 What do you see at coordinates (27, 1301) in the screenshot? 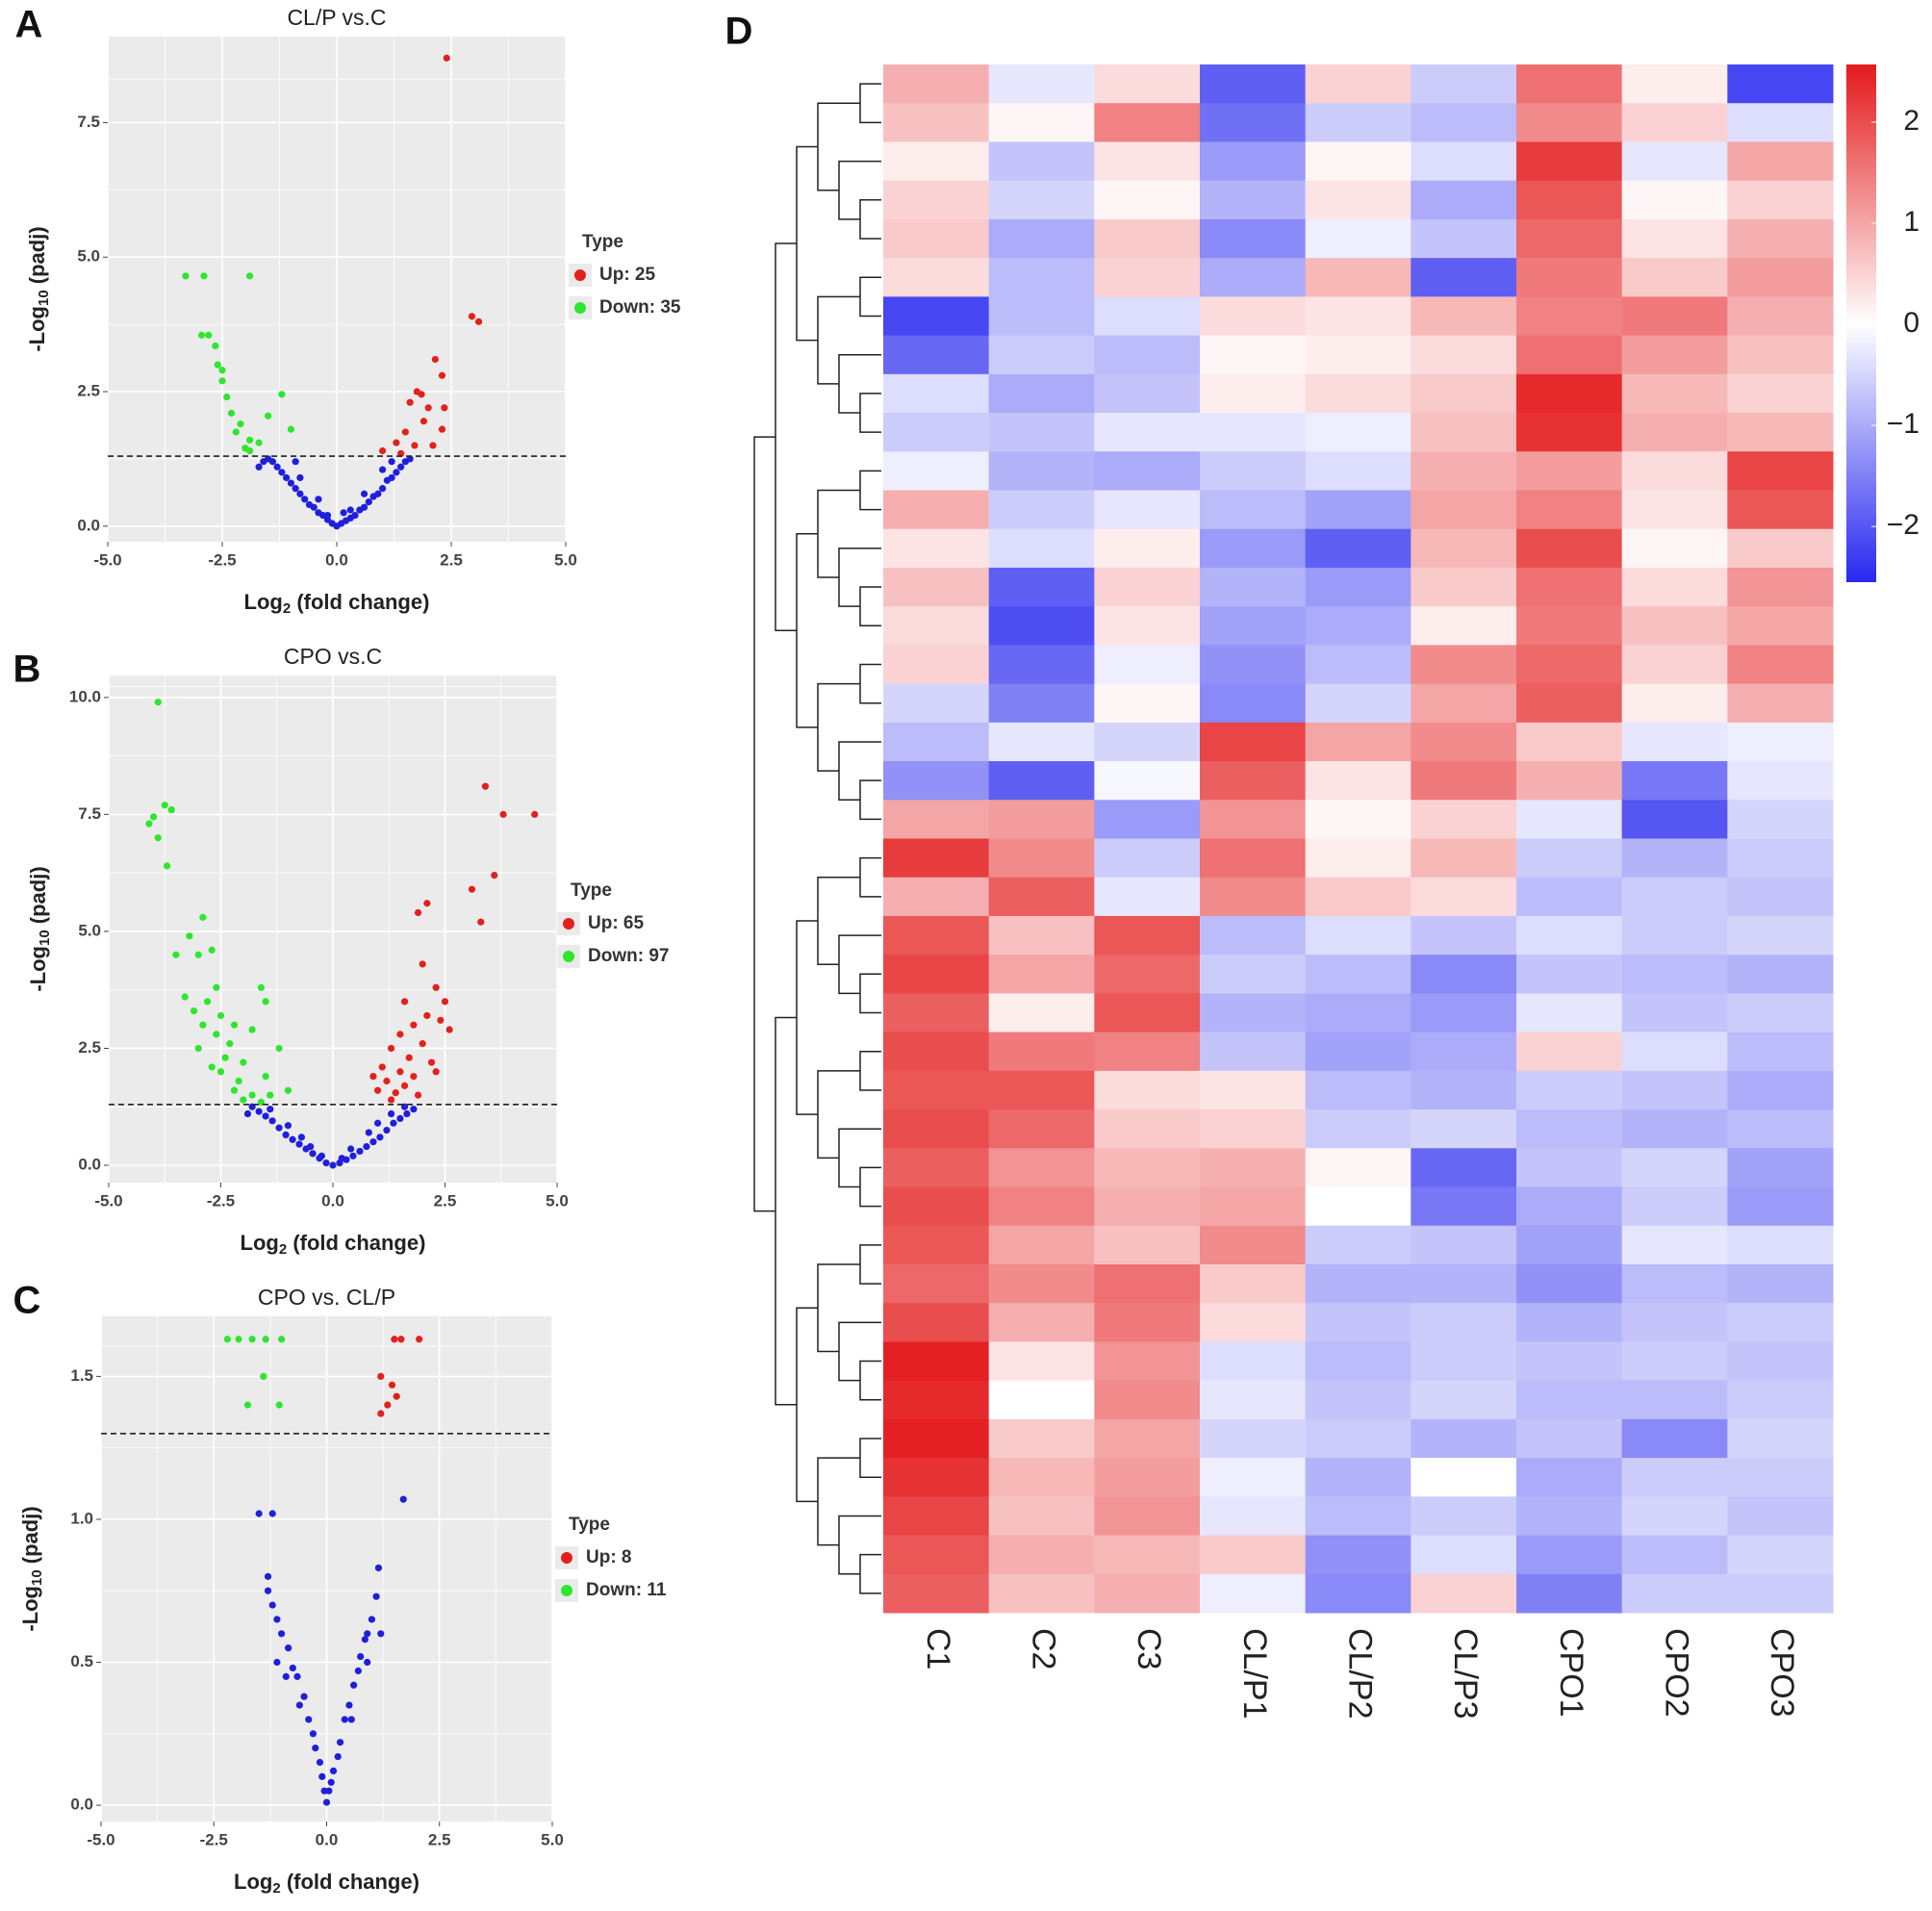
I see `panel-label: C` at bounding box center [27, 1301].